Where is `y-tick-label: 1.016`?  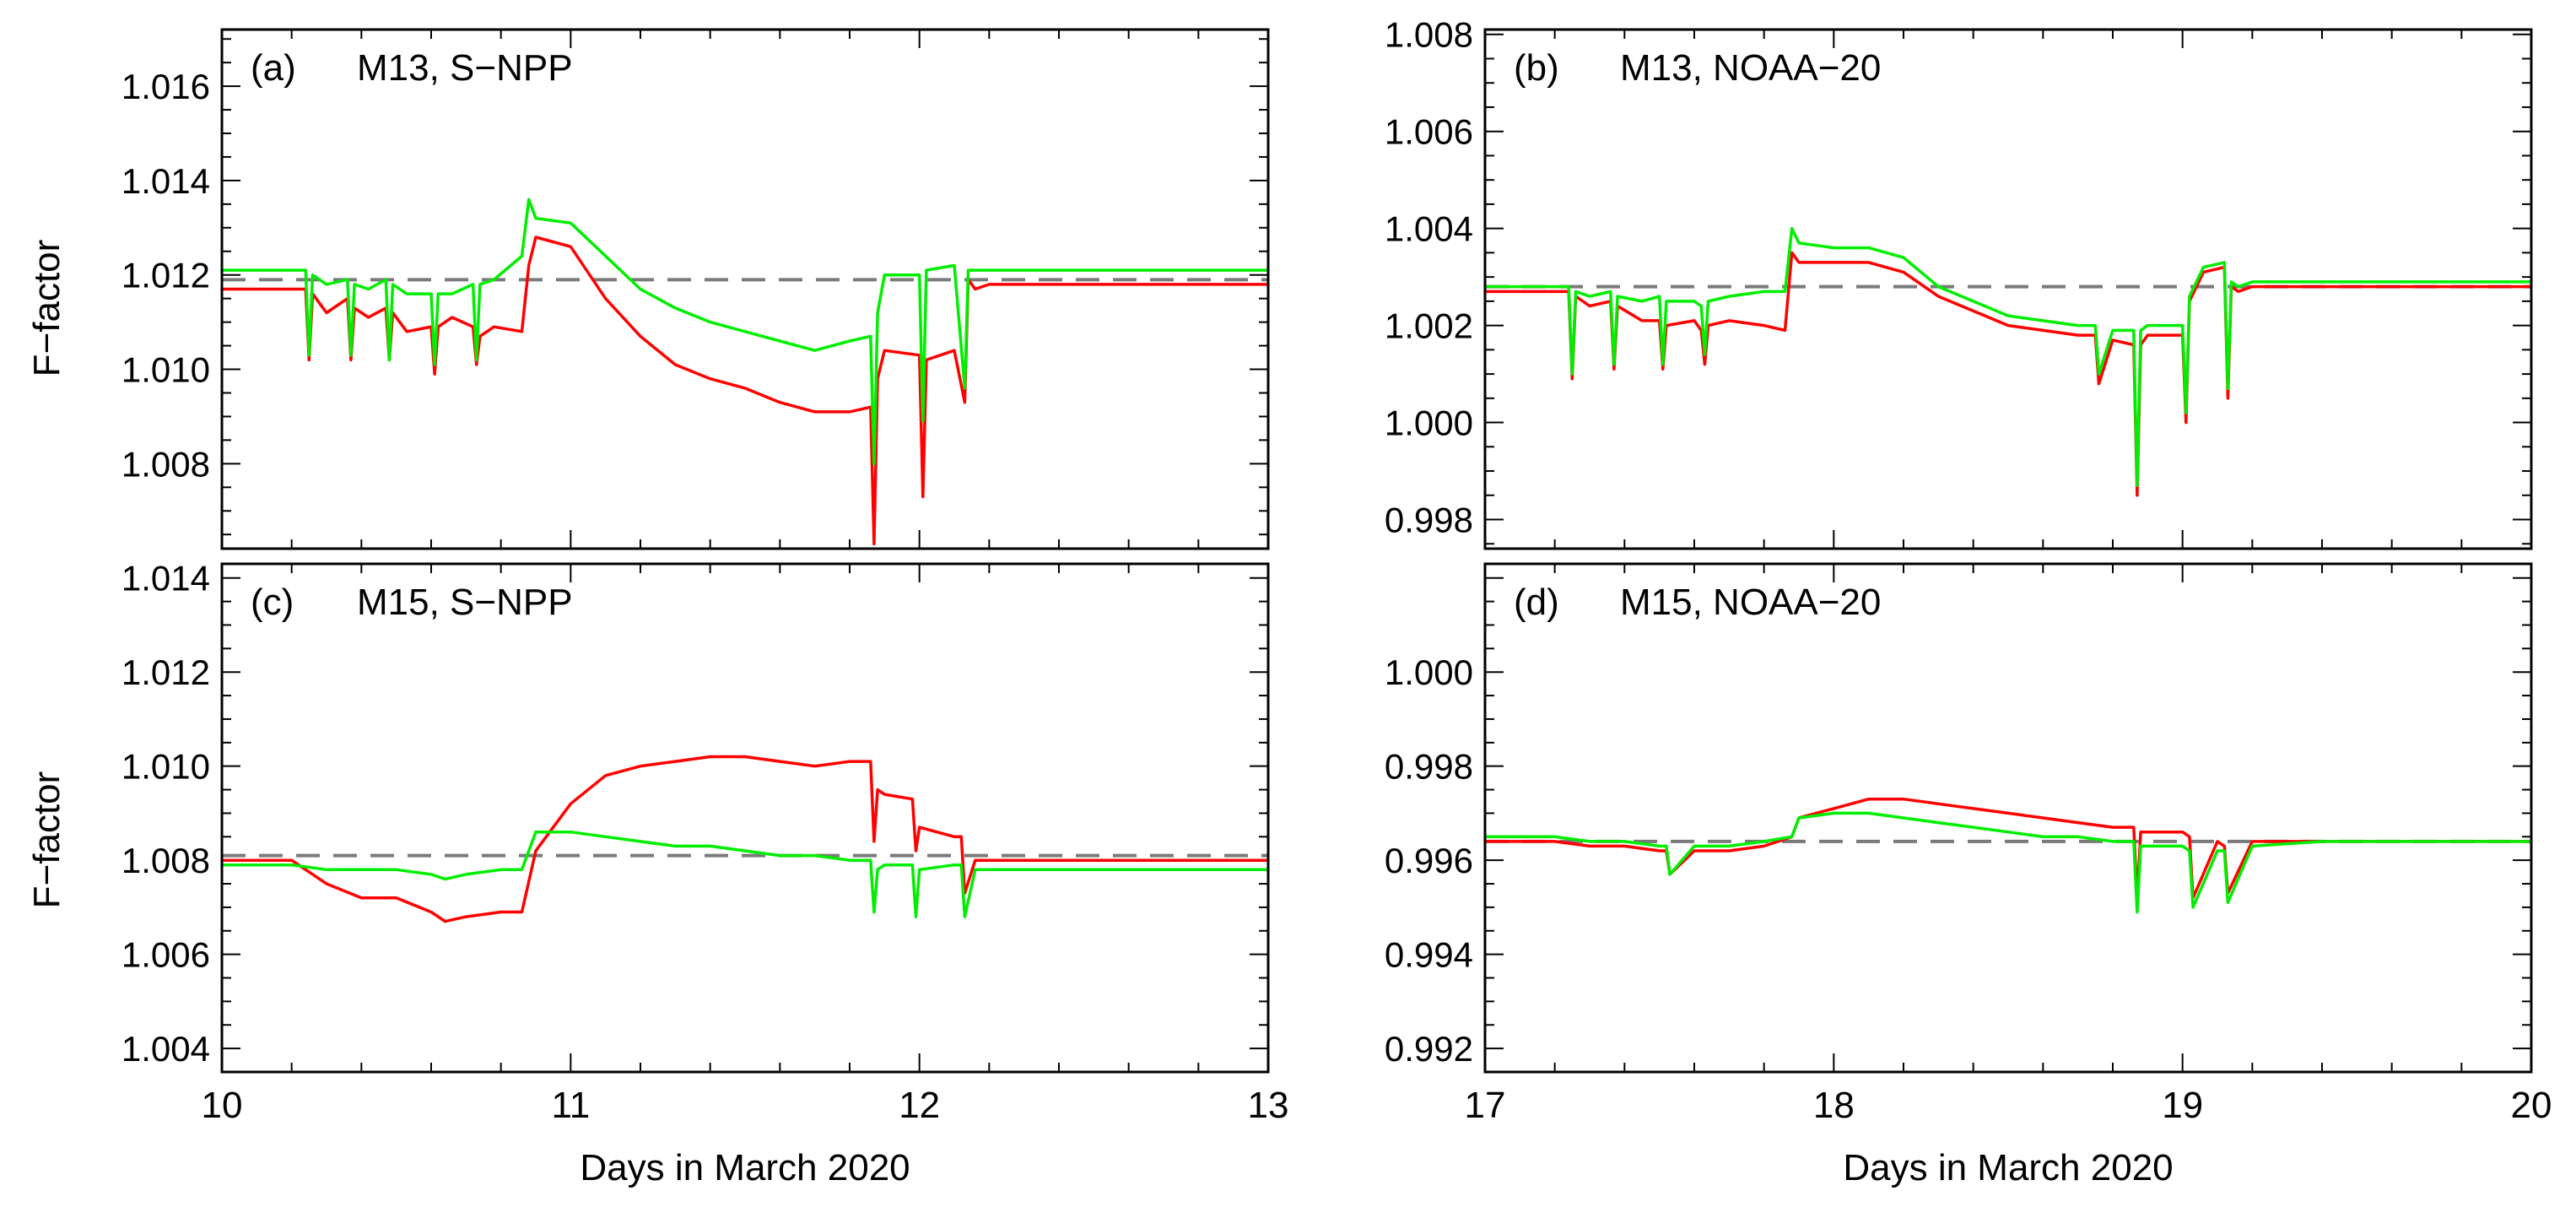
y-tick-label: 1.016 is located at coordinates (166, 86).